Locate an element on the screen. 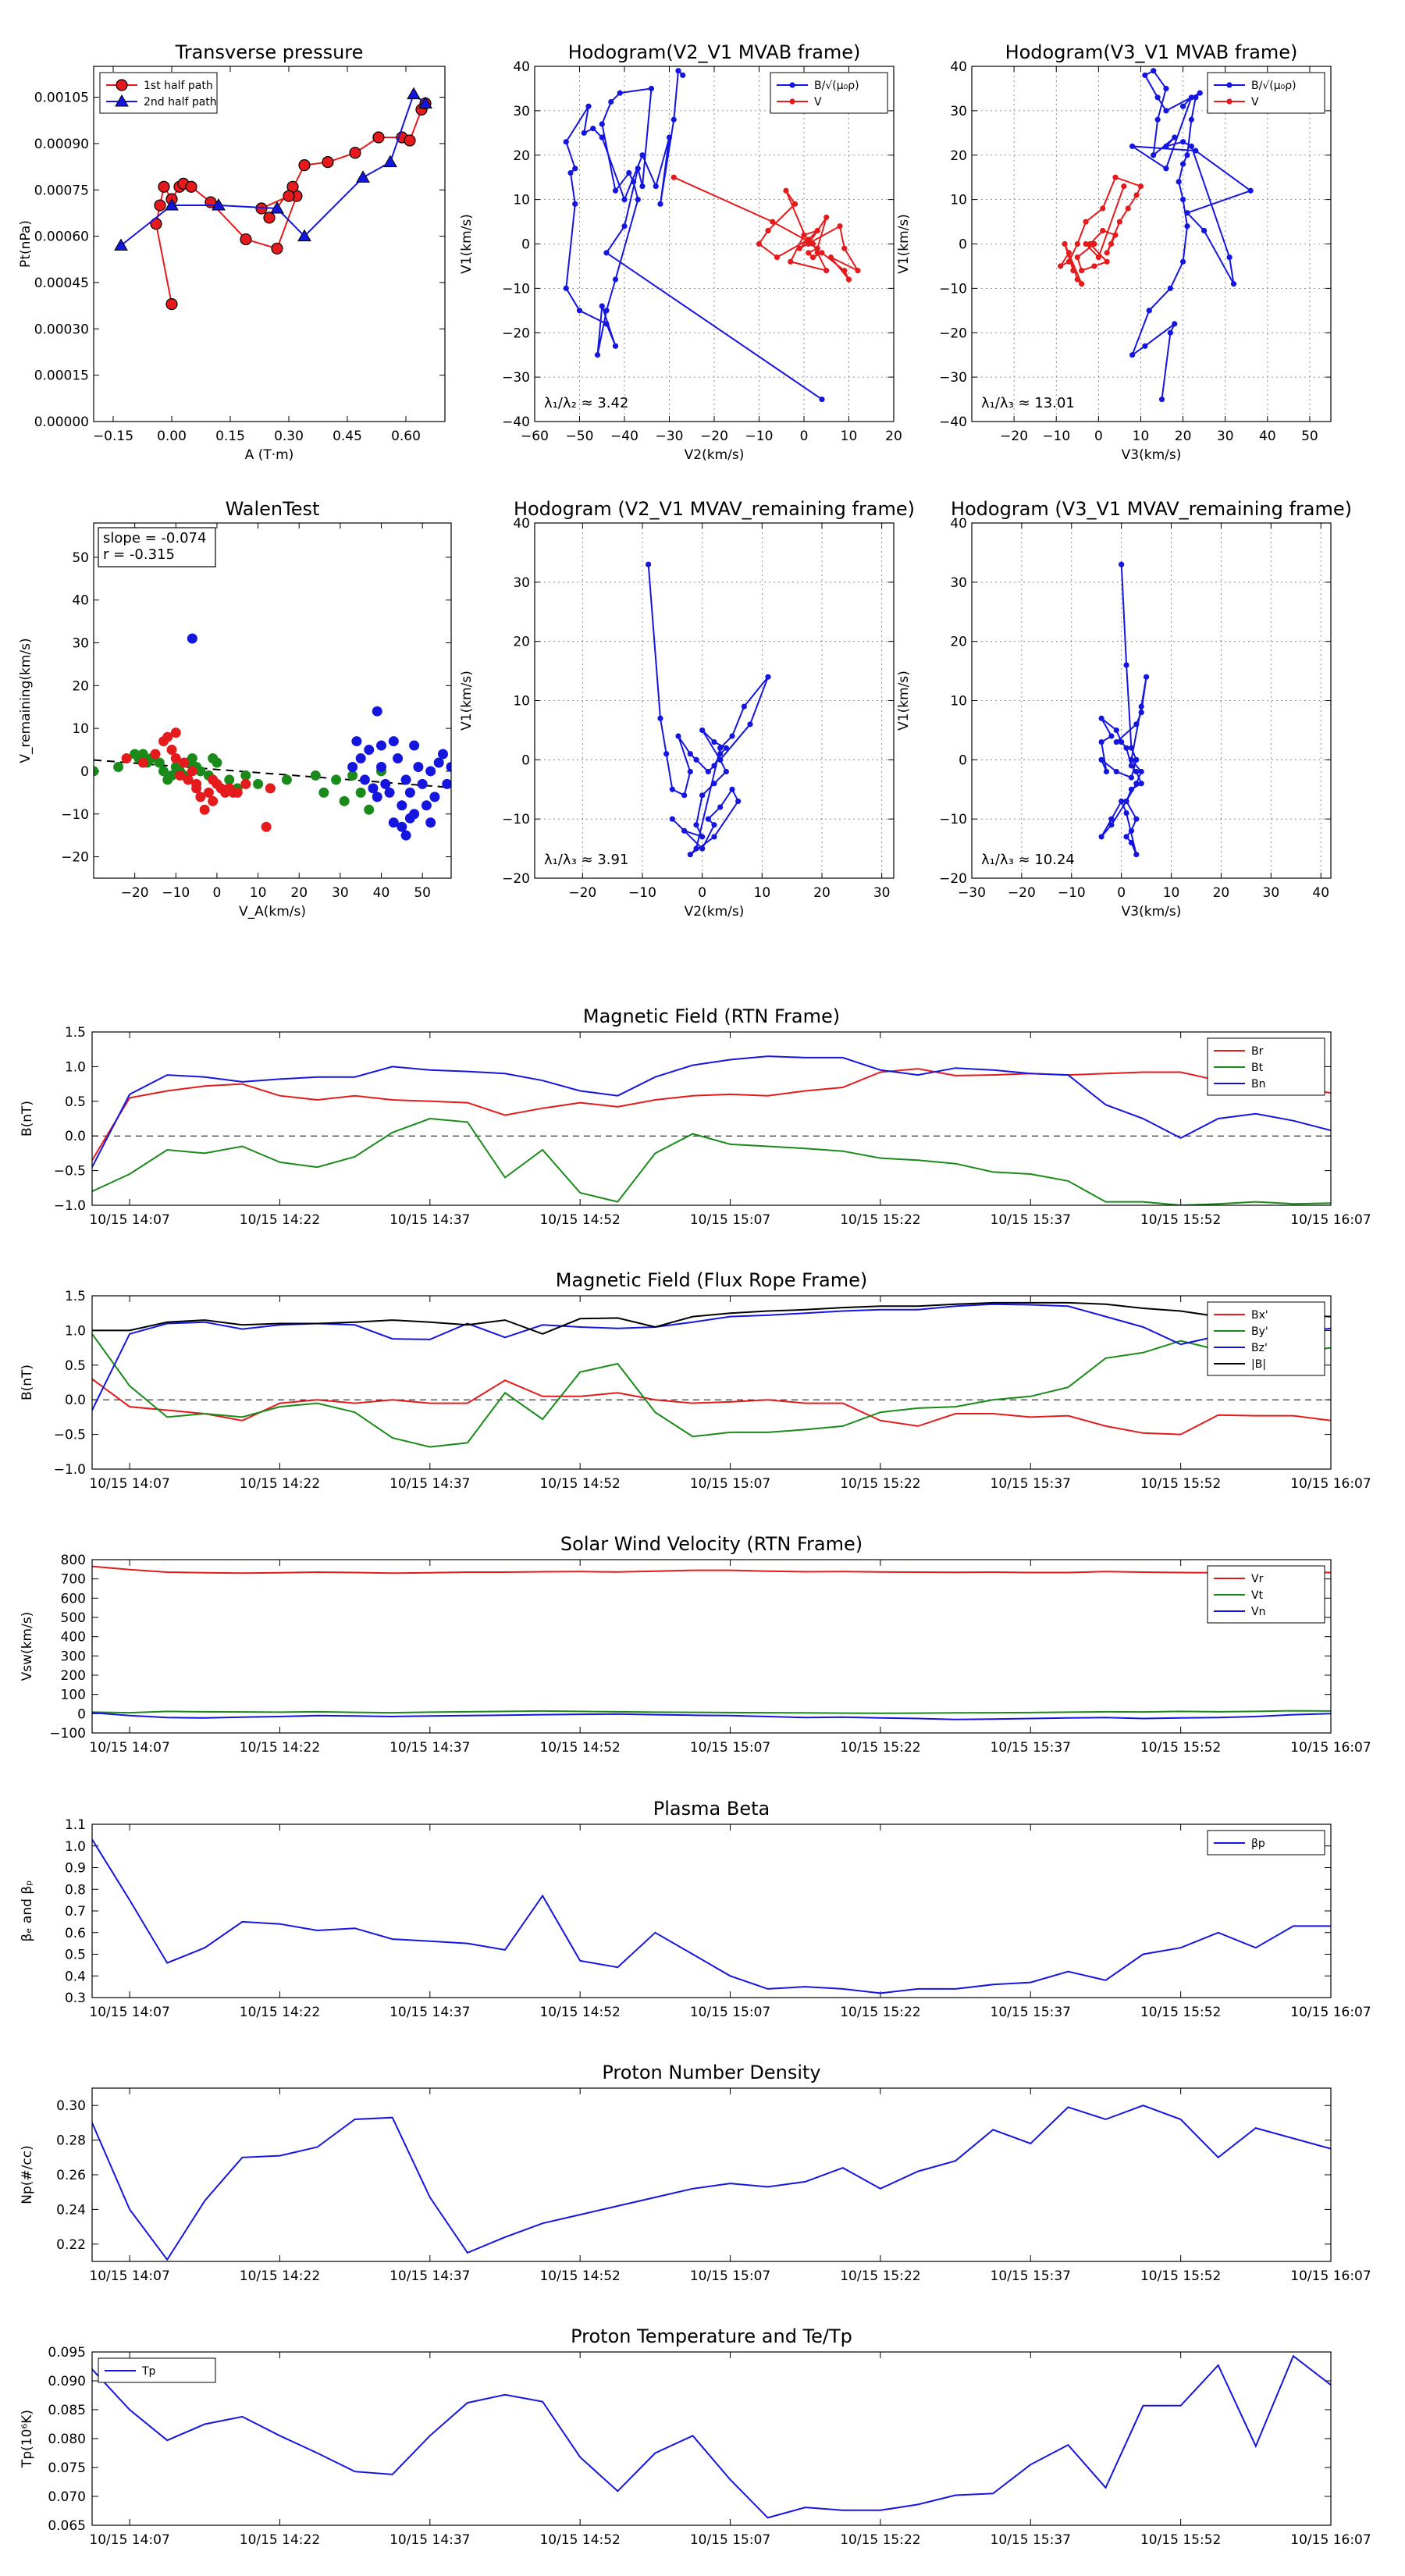 Image resolution: width=1405 pixels, height=2576 pixels. y-tick-label: 1.5 is located at coordinates (76, 1296).